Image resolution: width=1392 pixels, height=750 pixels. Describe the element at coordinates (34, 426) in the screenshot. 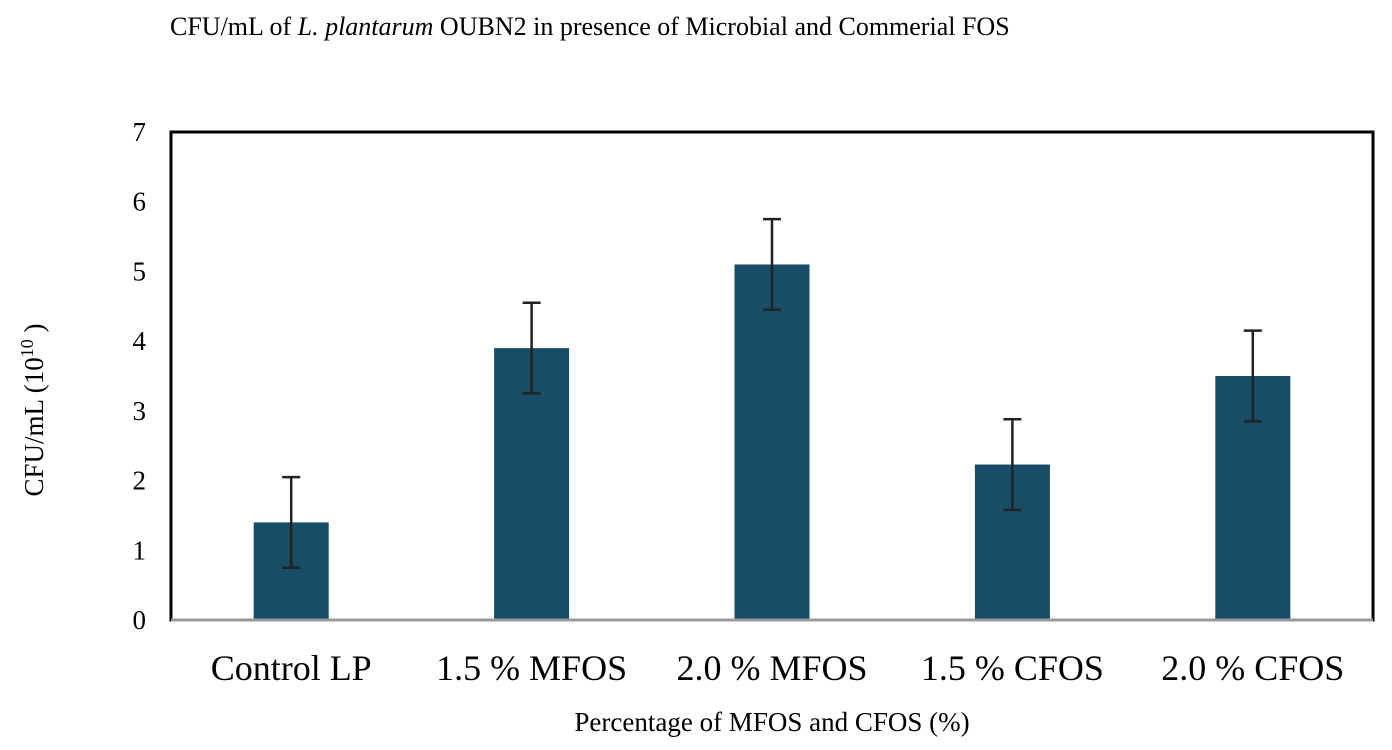

I see `y-axis-title-main: CFU/mL (10` at that location.